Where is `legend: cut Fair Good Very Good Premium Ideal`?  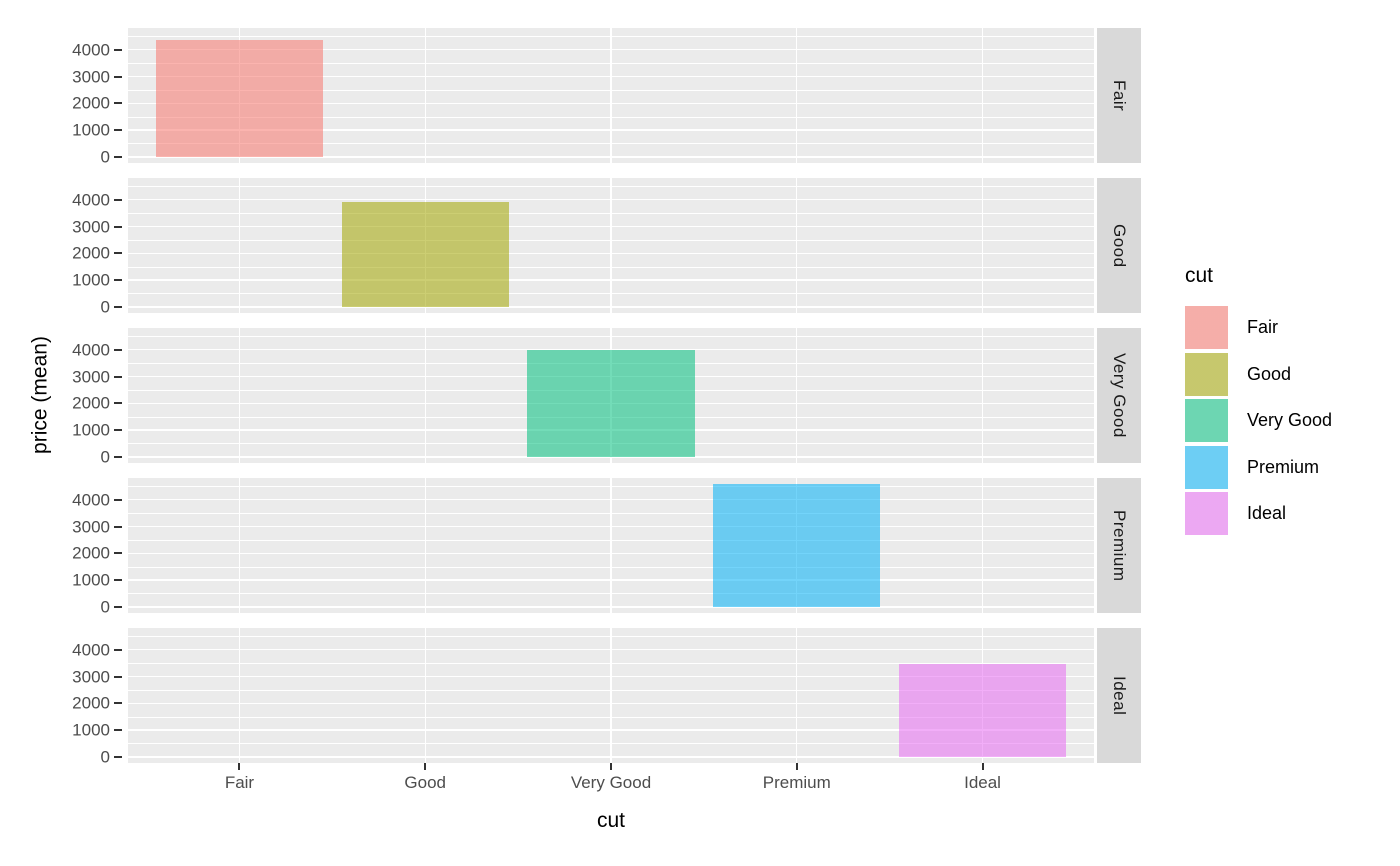 legend: cut Fair Good Very Good Premium Ideal is located at coordinates (1292, 401).